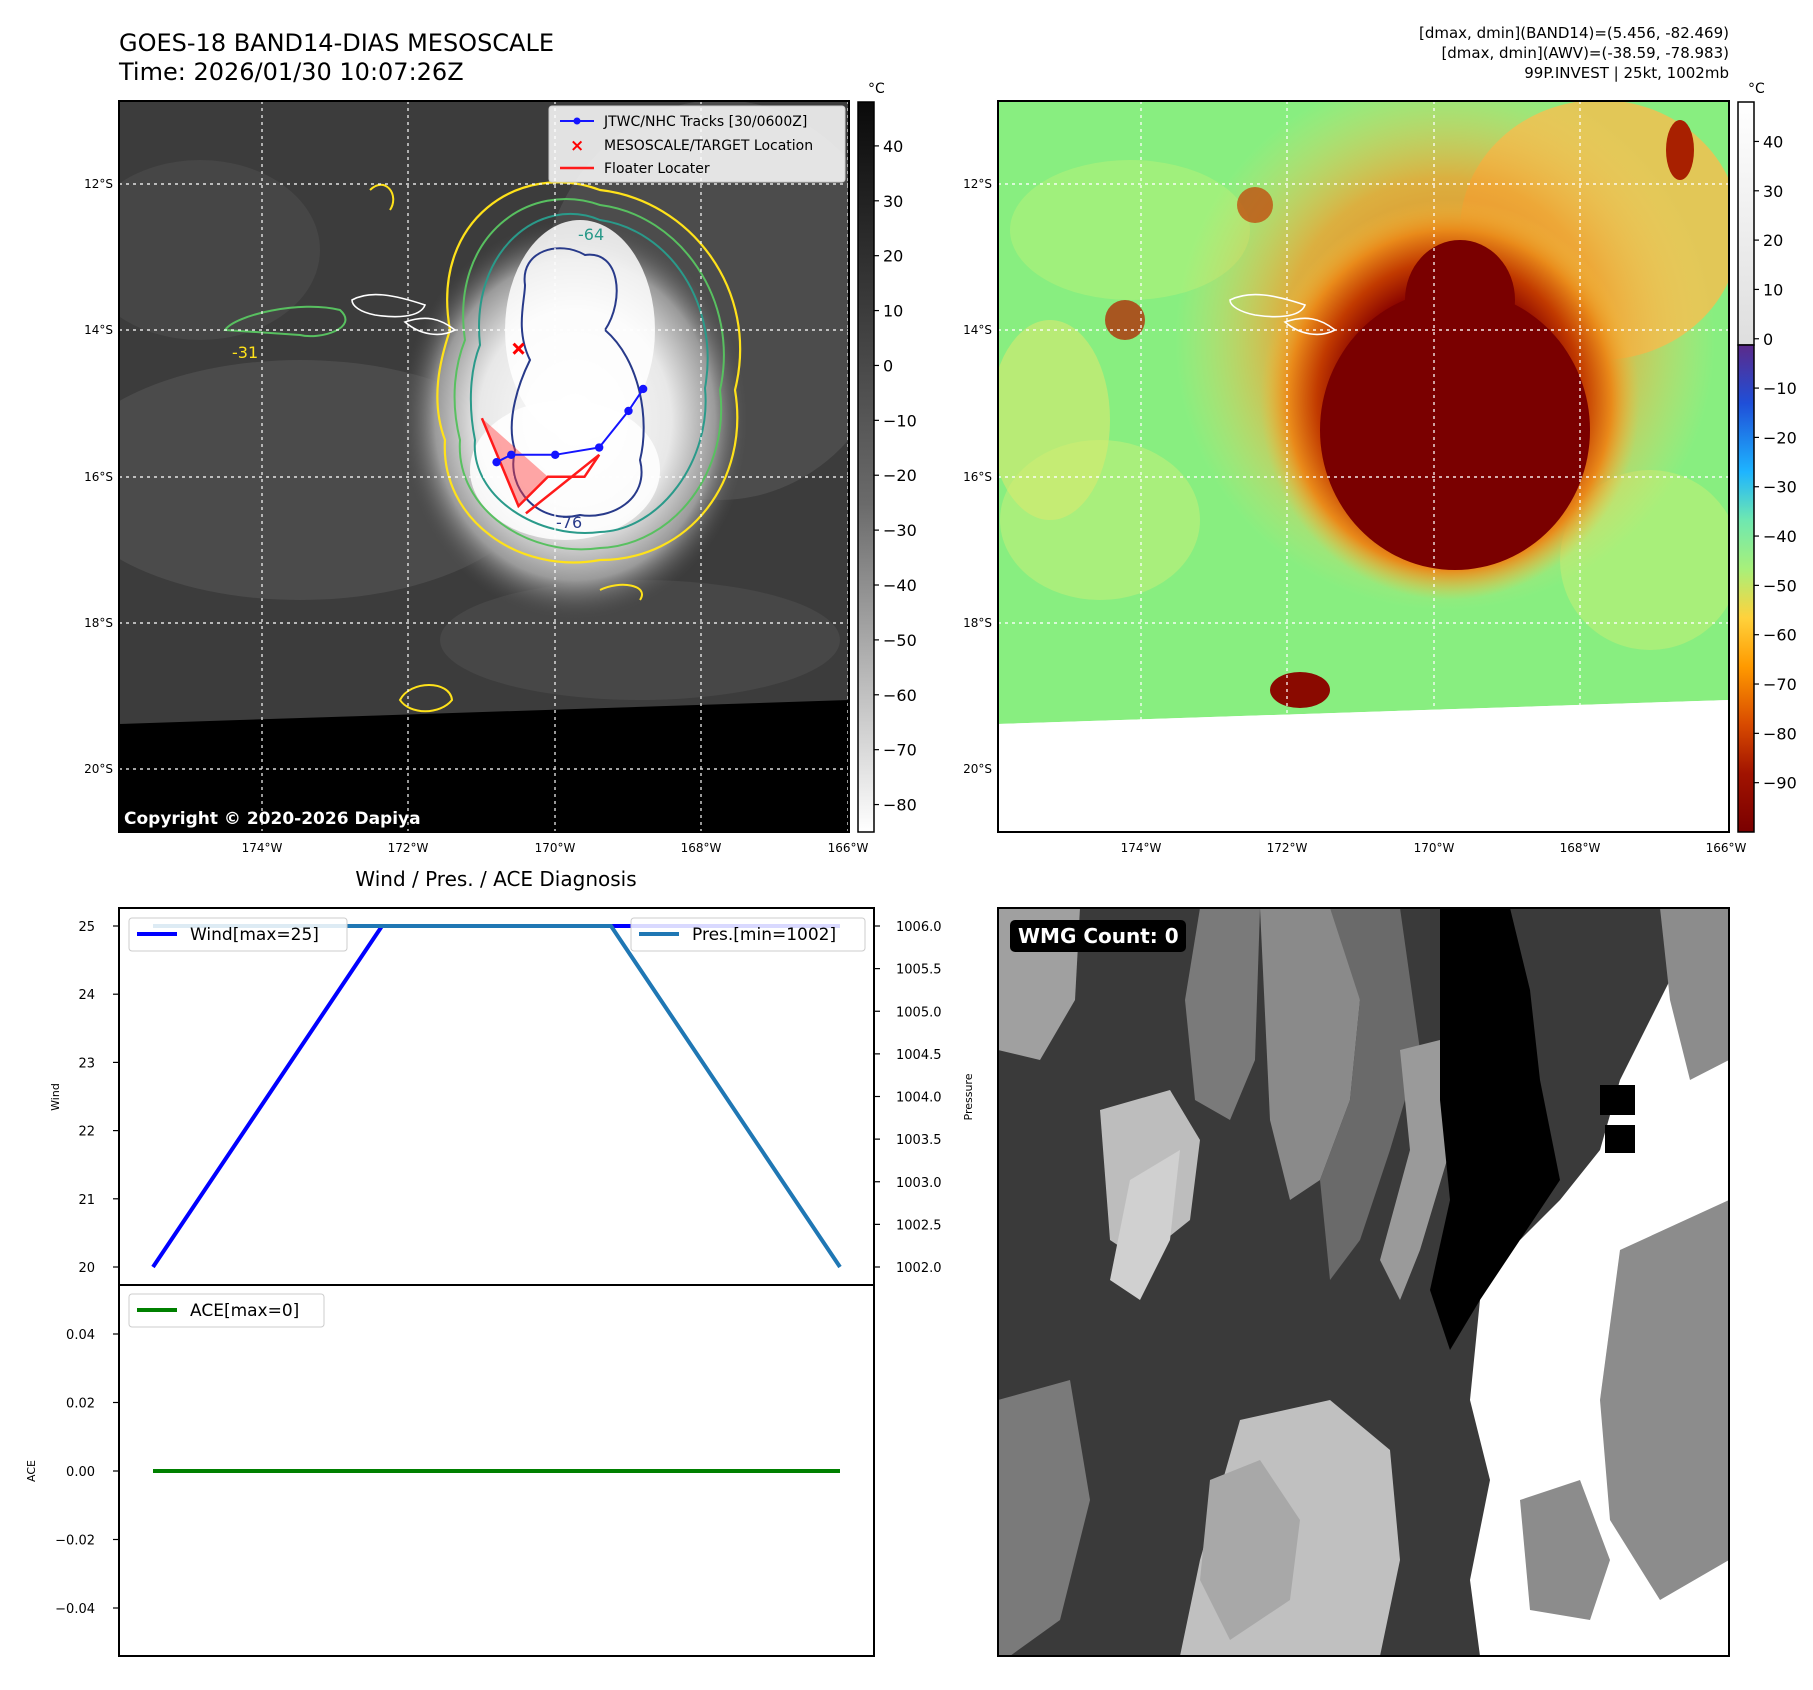  What do you see at coordinates (75, 1609) in the screenshot?
I see `ace-tick-label: −0.04` at bounding box center [75, 1609].